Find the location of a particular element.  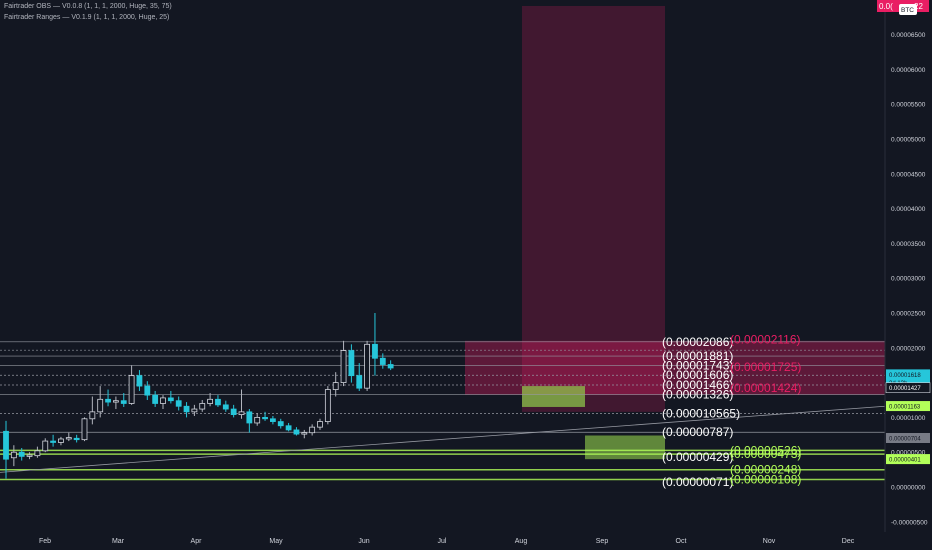

indicator-name: Fairtrader Ranges is located at coordinates (32, 17).